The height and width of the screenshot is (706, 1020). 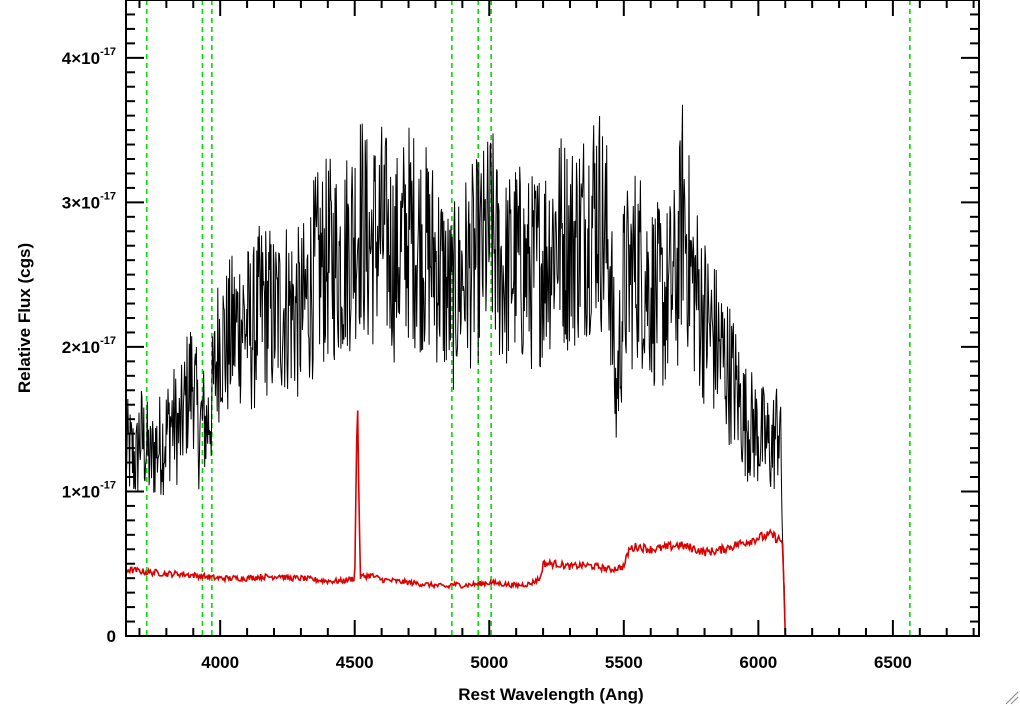 What do you see at coordinates (550, 694) in the screenshot?
I see `x-axis-title: Rest Wavelength (Ang)` at bounding box center [550, 694].